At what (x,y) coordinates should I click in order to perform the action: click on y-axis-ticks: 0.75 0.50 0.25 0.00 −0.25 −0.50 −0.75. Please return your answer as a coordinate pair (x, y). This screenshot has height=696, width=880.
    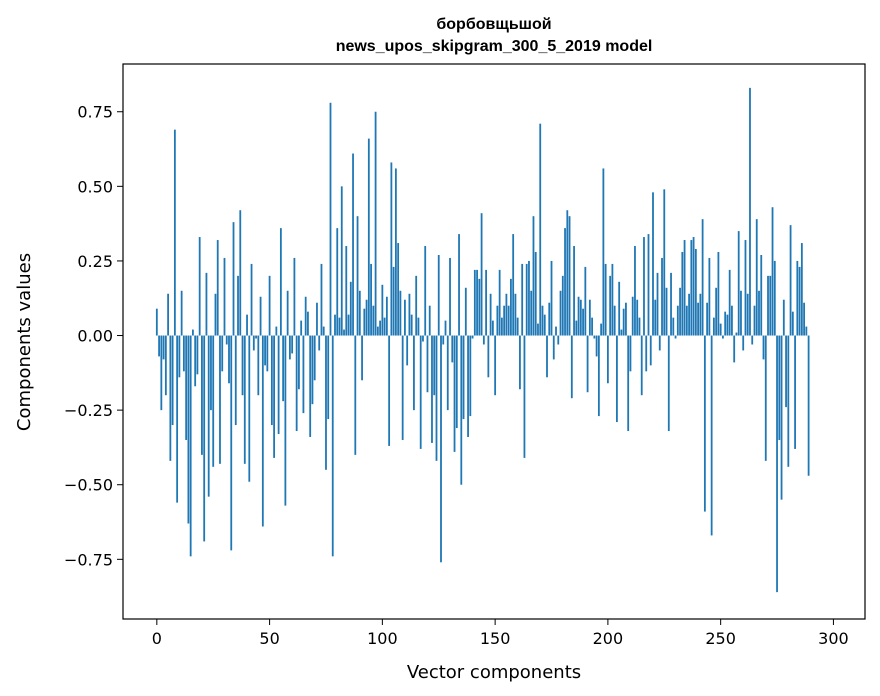
    Looking at the image, I should click on (93, 336).